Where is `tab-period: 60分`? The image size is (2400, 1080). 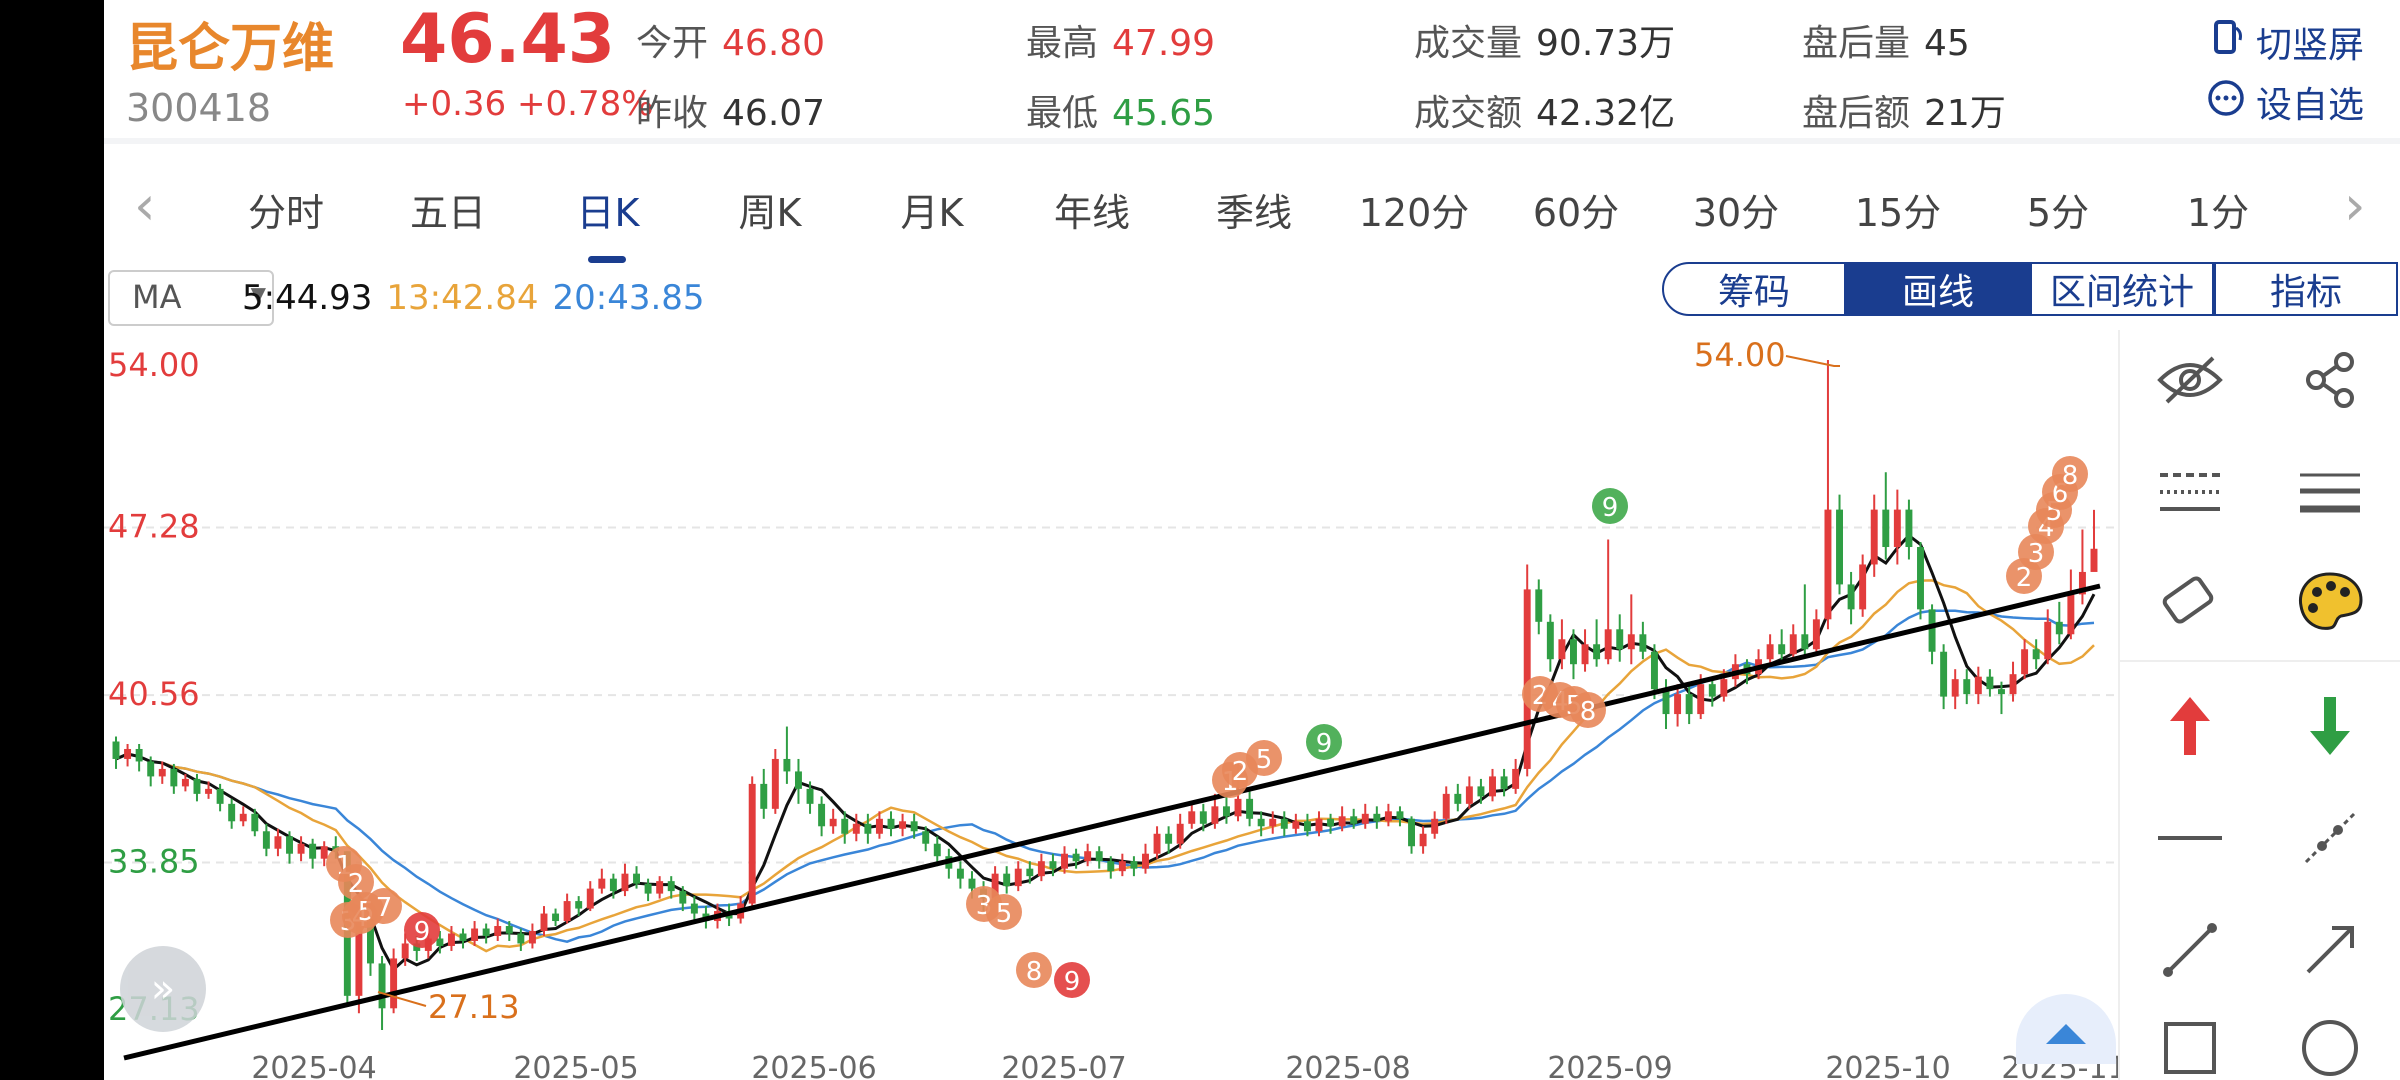
tab-period: 60分 is located at coordinates (1576, 213).